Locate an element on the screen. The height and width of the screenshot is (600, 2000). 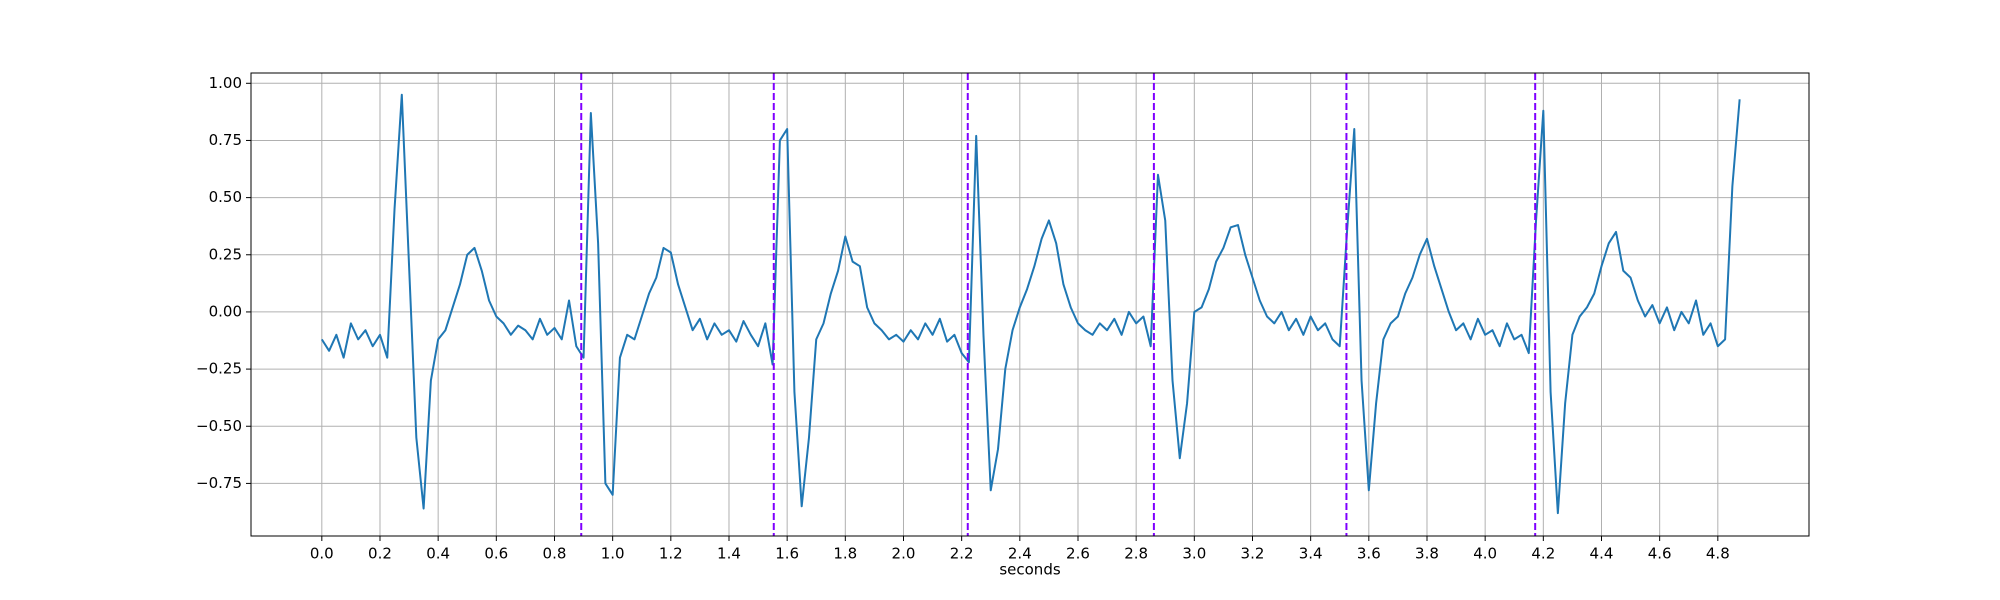
y-tick-label: 0.75 is located at coordinates (225, 140).